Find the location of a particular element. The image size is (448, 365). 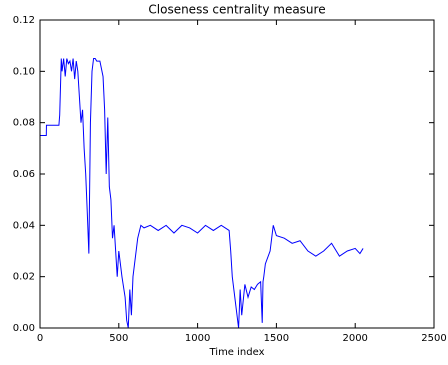

x-tick-label: 1500 is located at coordinates (276, 338).